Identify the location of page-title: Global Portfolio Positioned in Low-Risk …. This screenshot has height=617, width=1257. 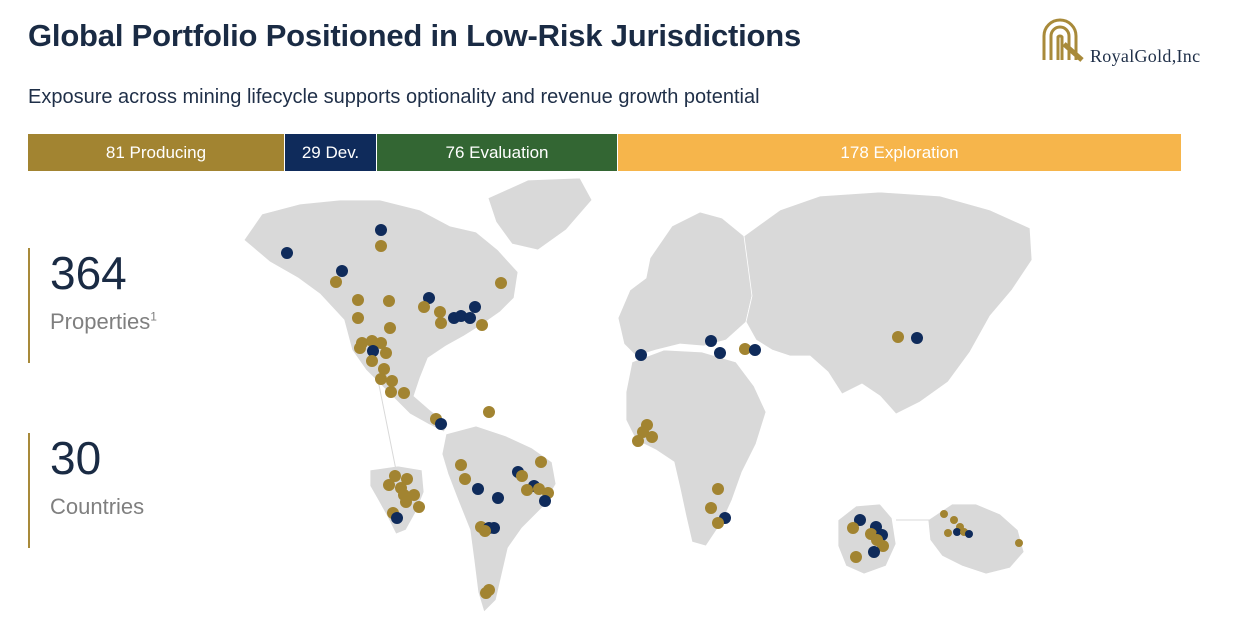
(415, 35).